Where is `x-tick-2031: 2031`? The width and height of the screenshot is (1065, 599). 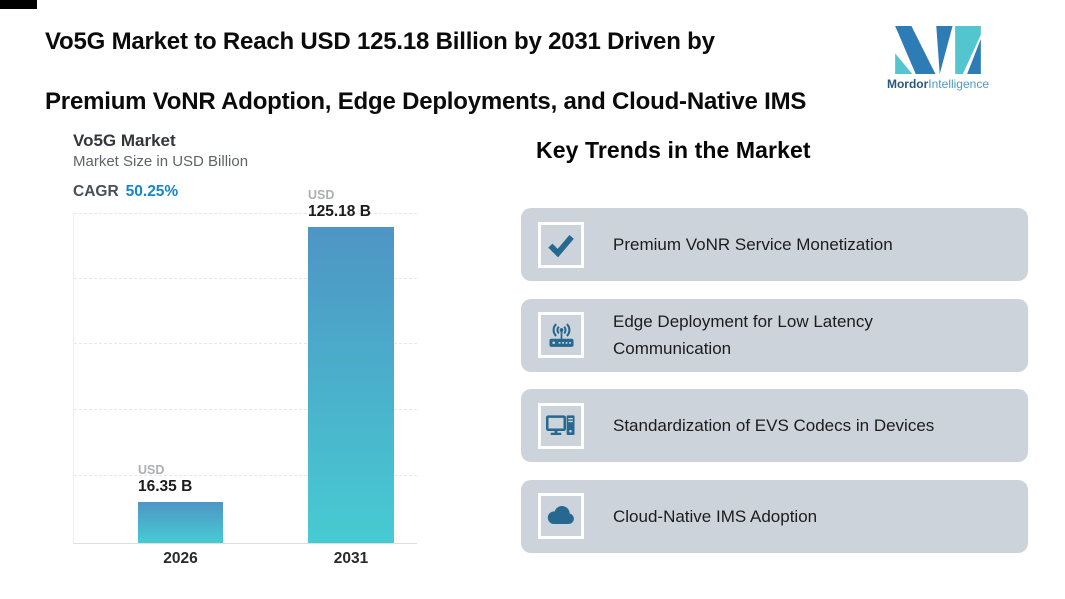 x-tick-2031: 2031 is located at coordinates (351, 558).